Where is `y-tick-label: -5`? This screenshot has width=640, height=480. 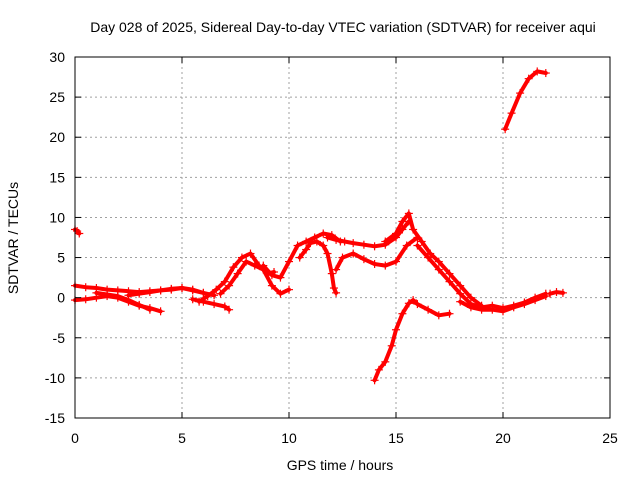
y-tick-label: -5 is located at coordinates (59, 338).